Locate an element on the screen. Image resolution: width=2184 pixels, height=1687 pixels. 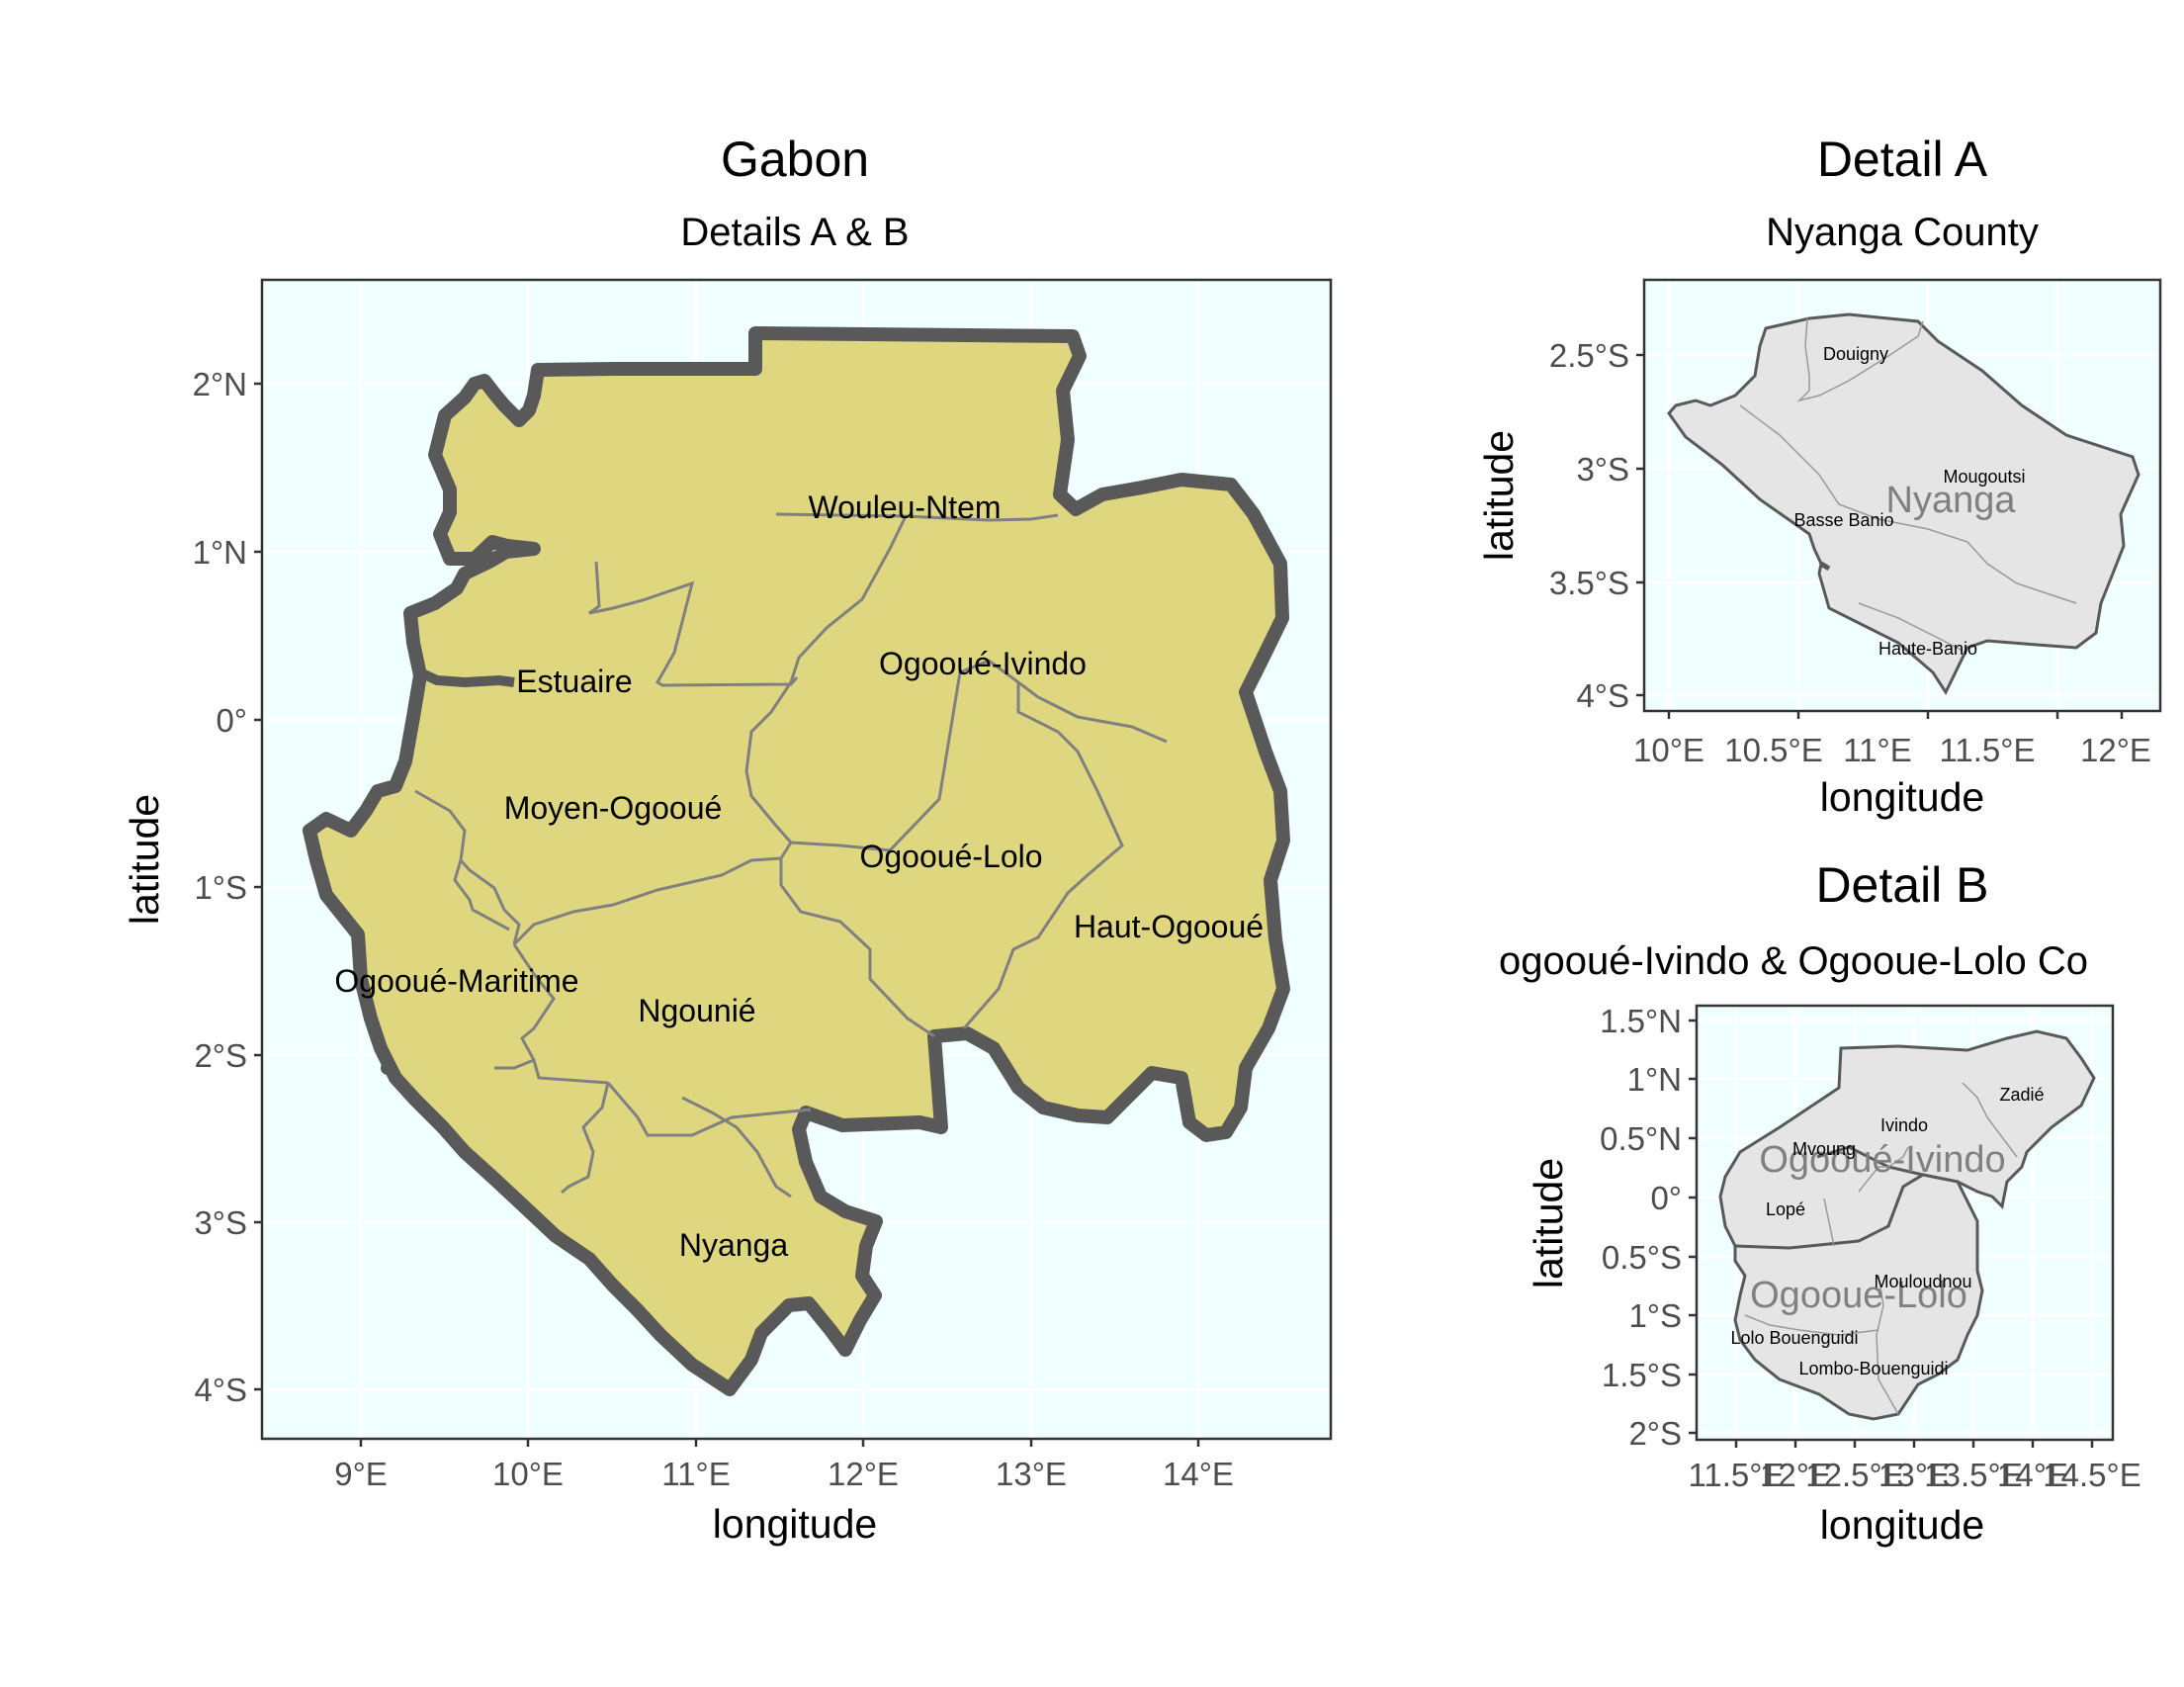
region-label: Ogooué-Lolo is located at coordinates (950, 856).